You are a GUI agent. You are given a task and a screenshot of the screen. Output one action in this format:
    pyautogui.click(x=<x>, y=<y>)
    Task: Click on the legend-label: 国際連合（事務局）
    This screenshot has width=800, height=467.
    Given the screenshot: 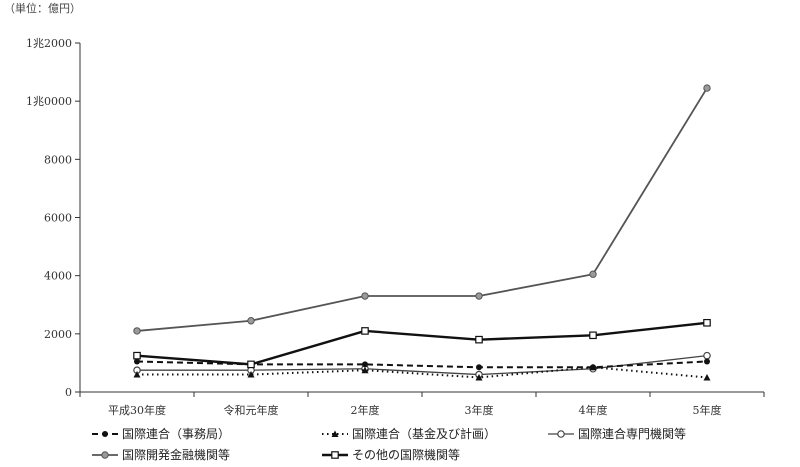 What is the action you would take?
    pyautogui.click(x=176, y=433)
    